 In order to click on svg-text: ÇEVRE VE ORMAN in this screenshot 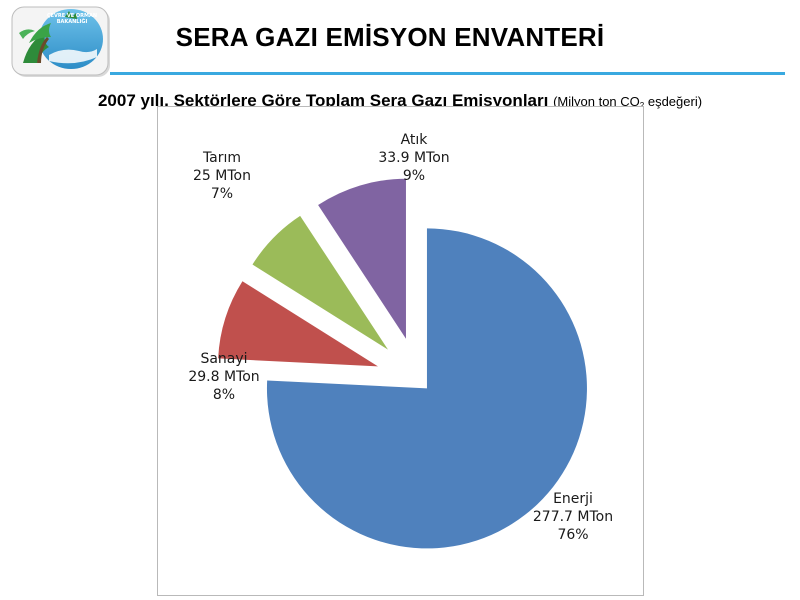, I will do `click(72, 16)`.